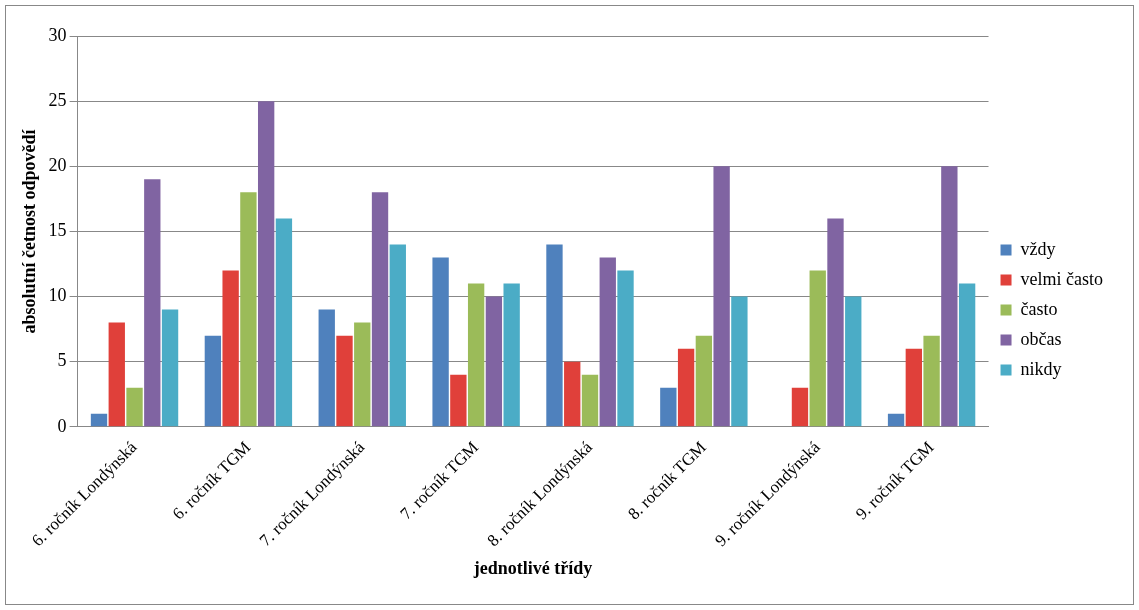 Image resolution: width=1139 pixels, height=610 pixels. Describe the element at coordinates (57, 295) in the screenshot. I see `y-tick-label: 10` at that location.